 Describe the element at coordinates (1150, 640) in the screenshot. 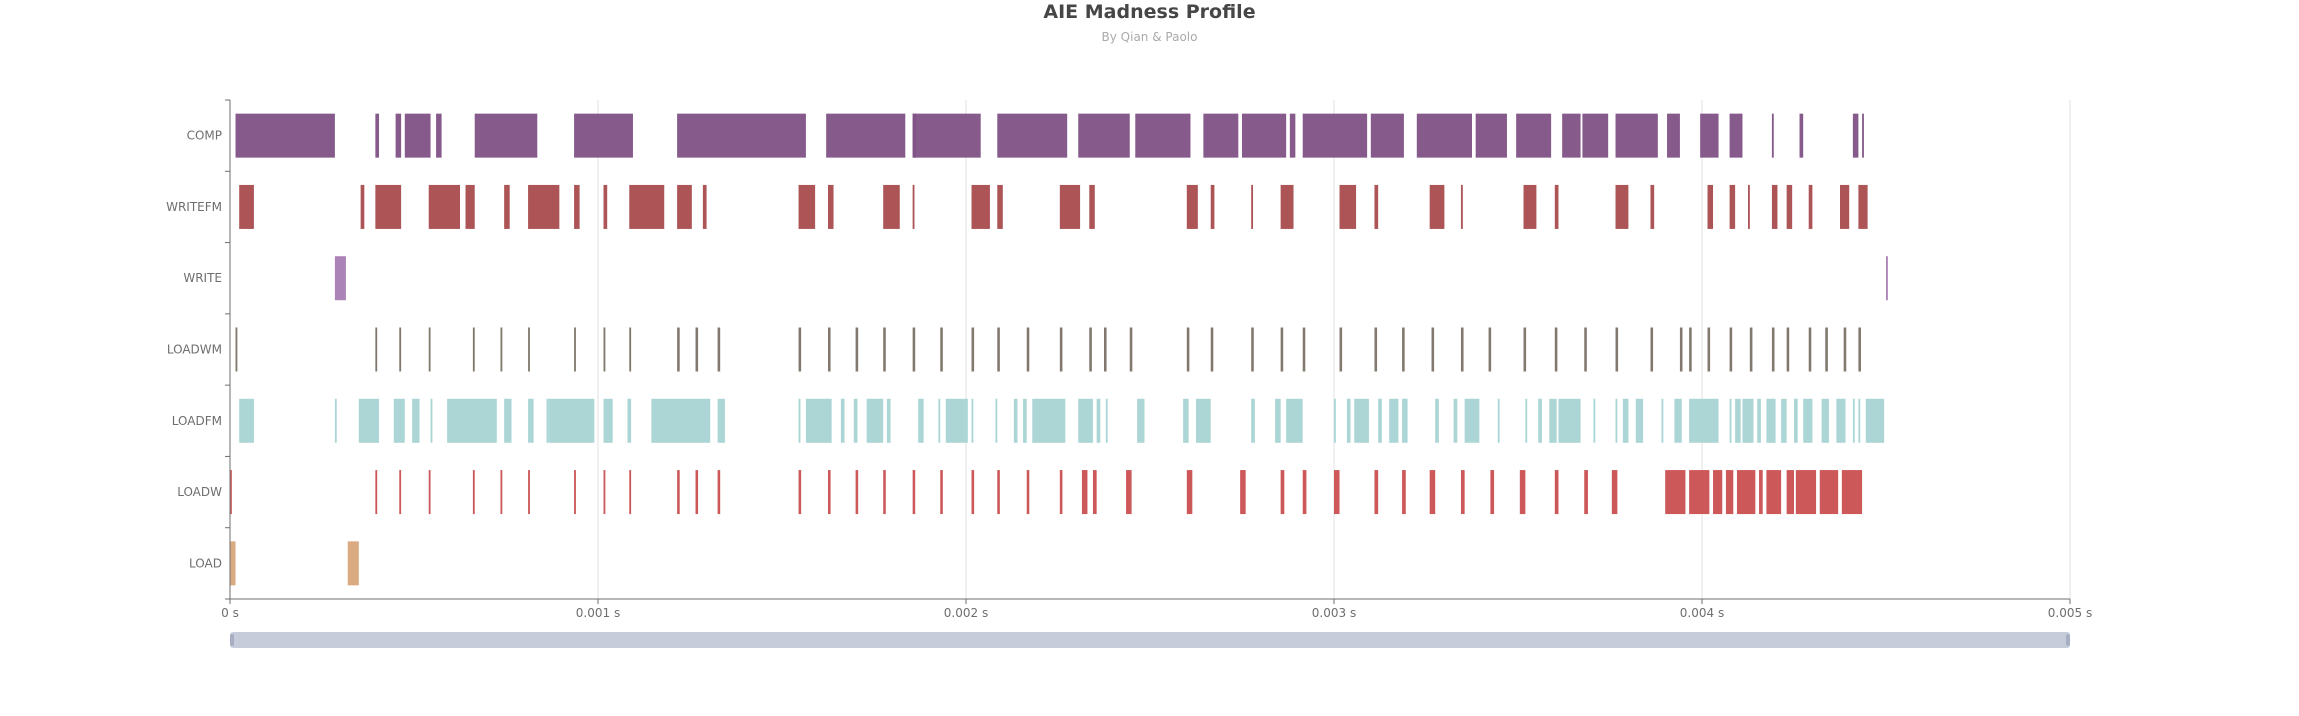

I see `zoom-range` at that location.